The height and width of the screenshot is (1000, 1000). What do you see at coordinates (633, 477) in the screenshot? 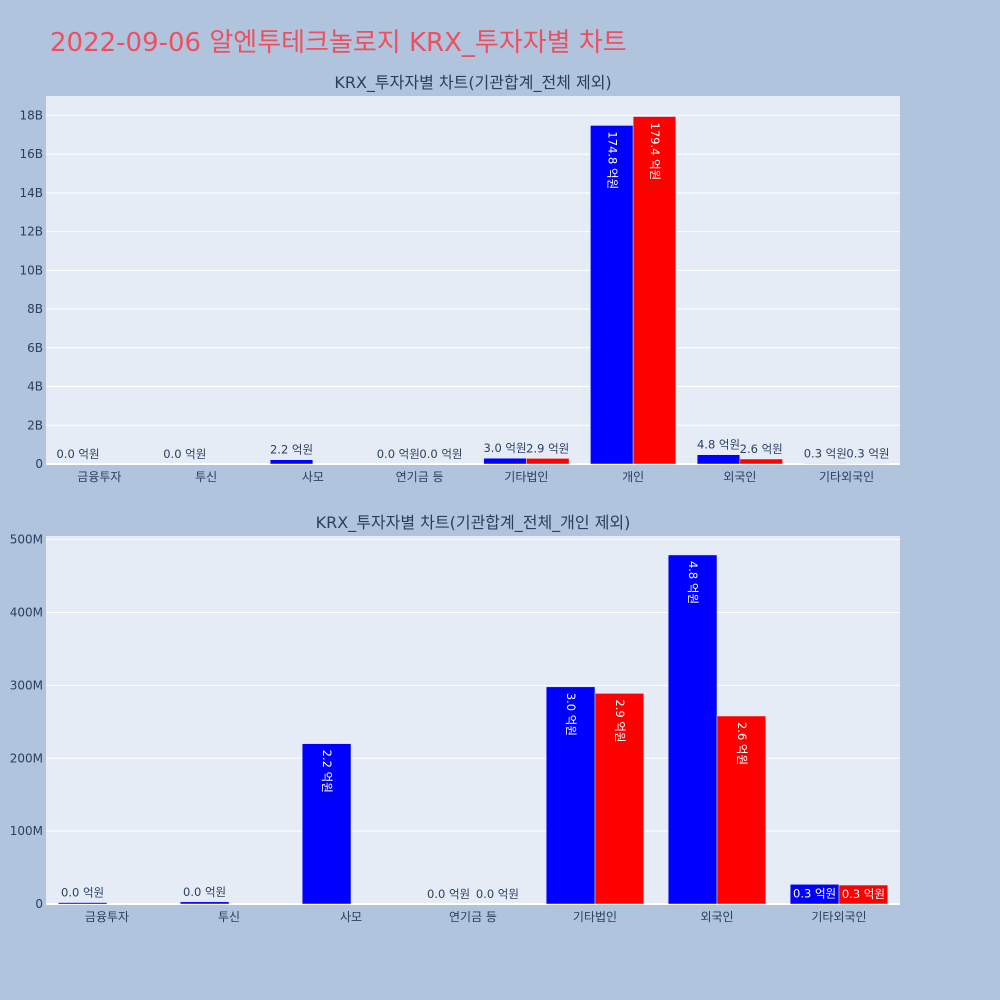
I see `x-tick-label: 개인` at bounding box center [633, 477].